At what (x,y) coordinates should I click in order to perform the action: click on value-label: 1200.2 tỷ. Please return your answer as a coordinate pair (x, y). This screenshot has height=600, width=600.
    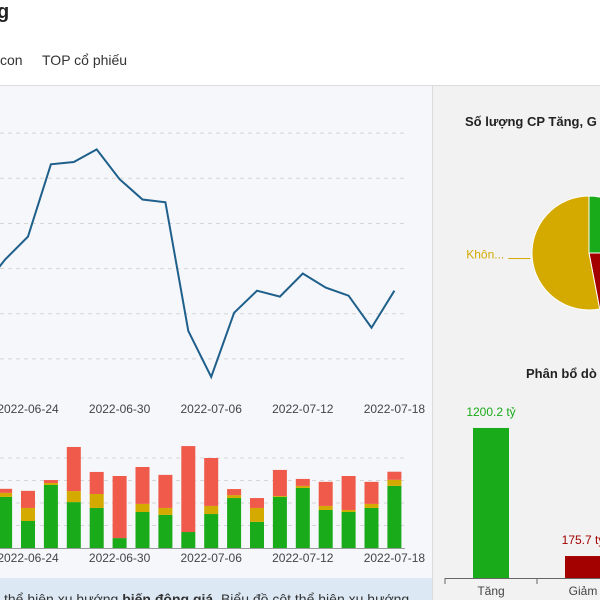
    Looking at the image, I should click on (490, 412).